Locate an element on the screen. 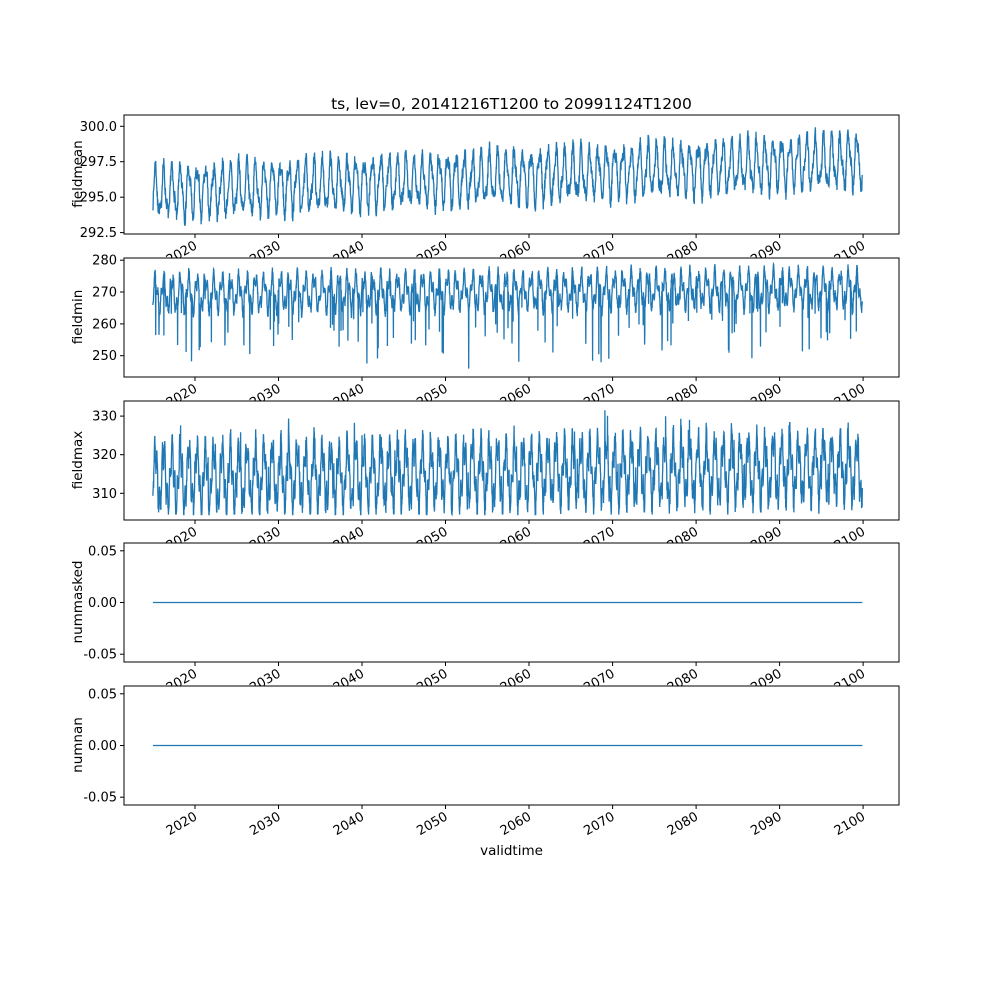  y-tick-label: 270 is located at coordinates (104, 293).